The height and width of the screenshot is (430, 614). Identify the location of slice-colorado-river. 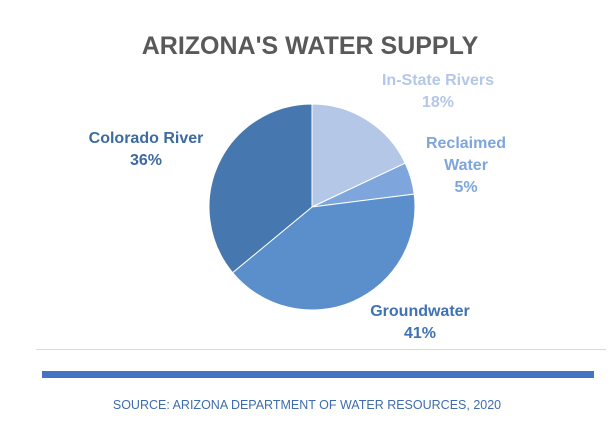
(260, 188).